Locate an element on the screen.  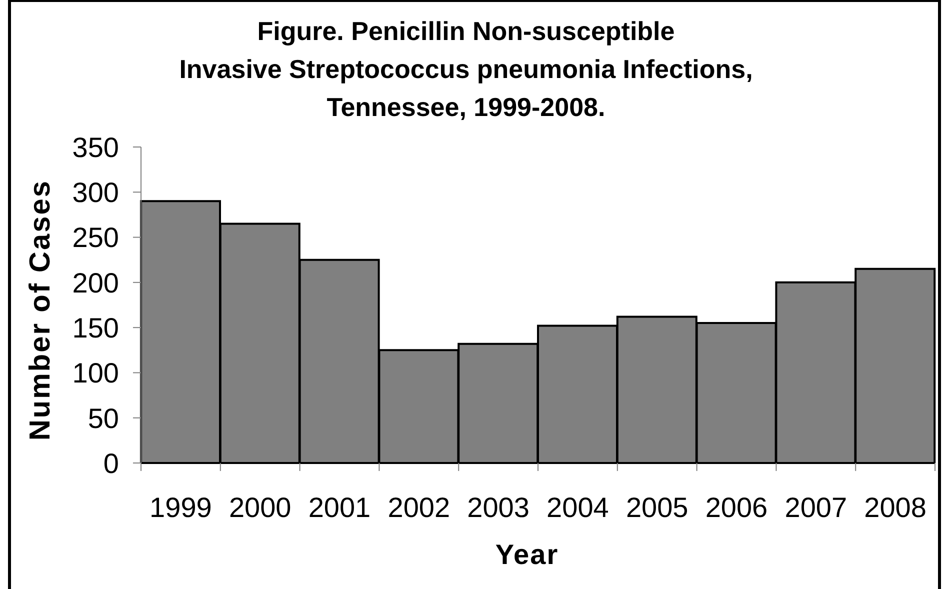
x-axis-title: Year is located at coordinates (527, 554).